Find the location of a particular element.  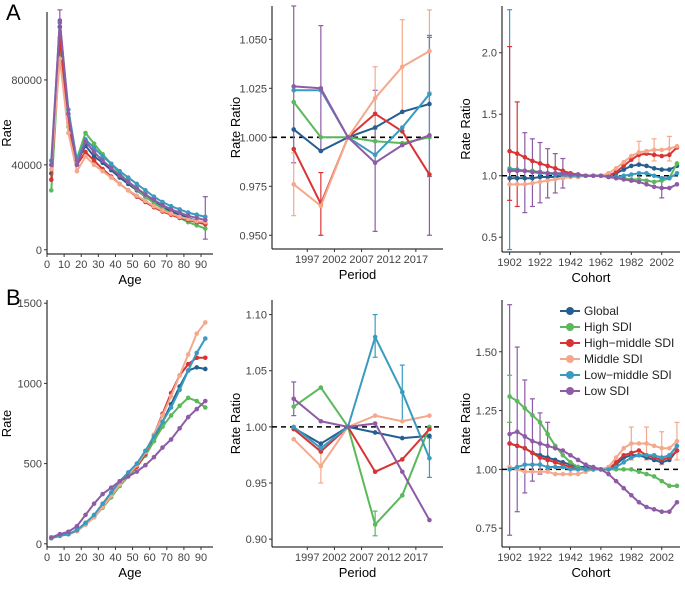

x-tick-label: 1997 is located at coordinates (307, 558).